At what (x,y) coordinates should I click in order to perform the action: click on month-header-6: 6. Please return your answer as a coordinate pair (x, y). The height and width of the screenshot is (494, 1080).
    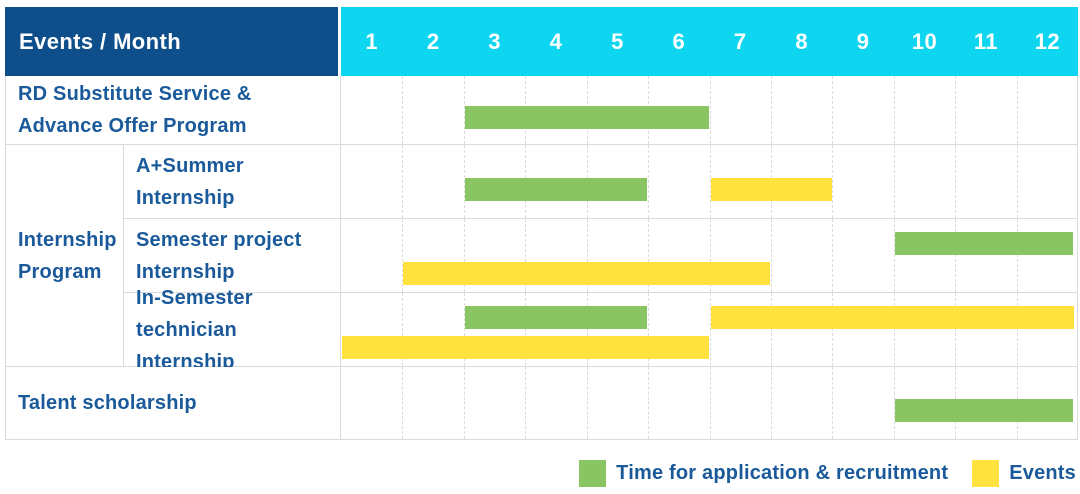
    Looking at the image, I should click on (679, 41).